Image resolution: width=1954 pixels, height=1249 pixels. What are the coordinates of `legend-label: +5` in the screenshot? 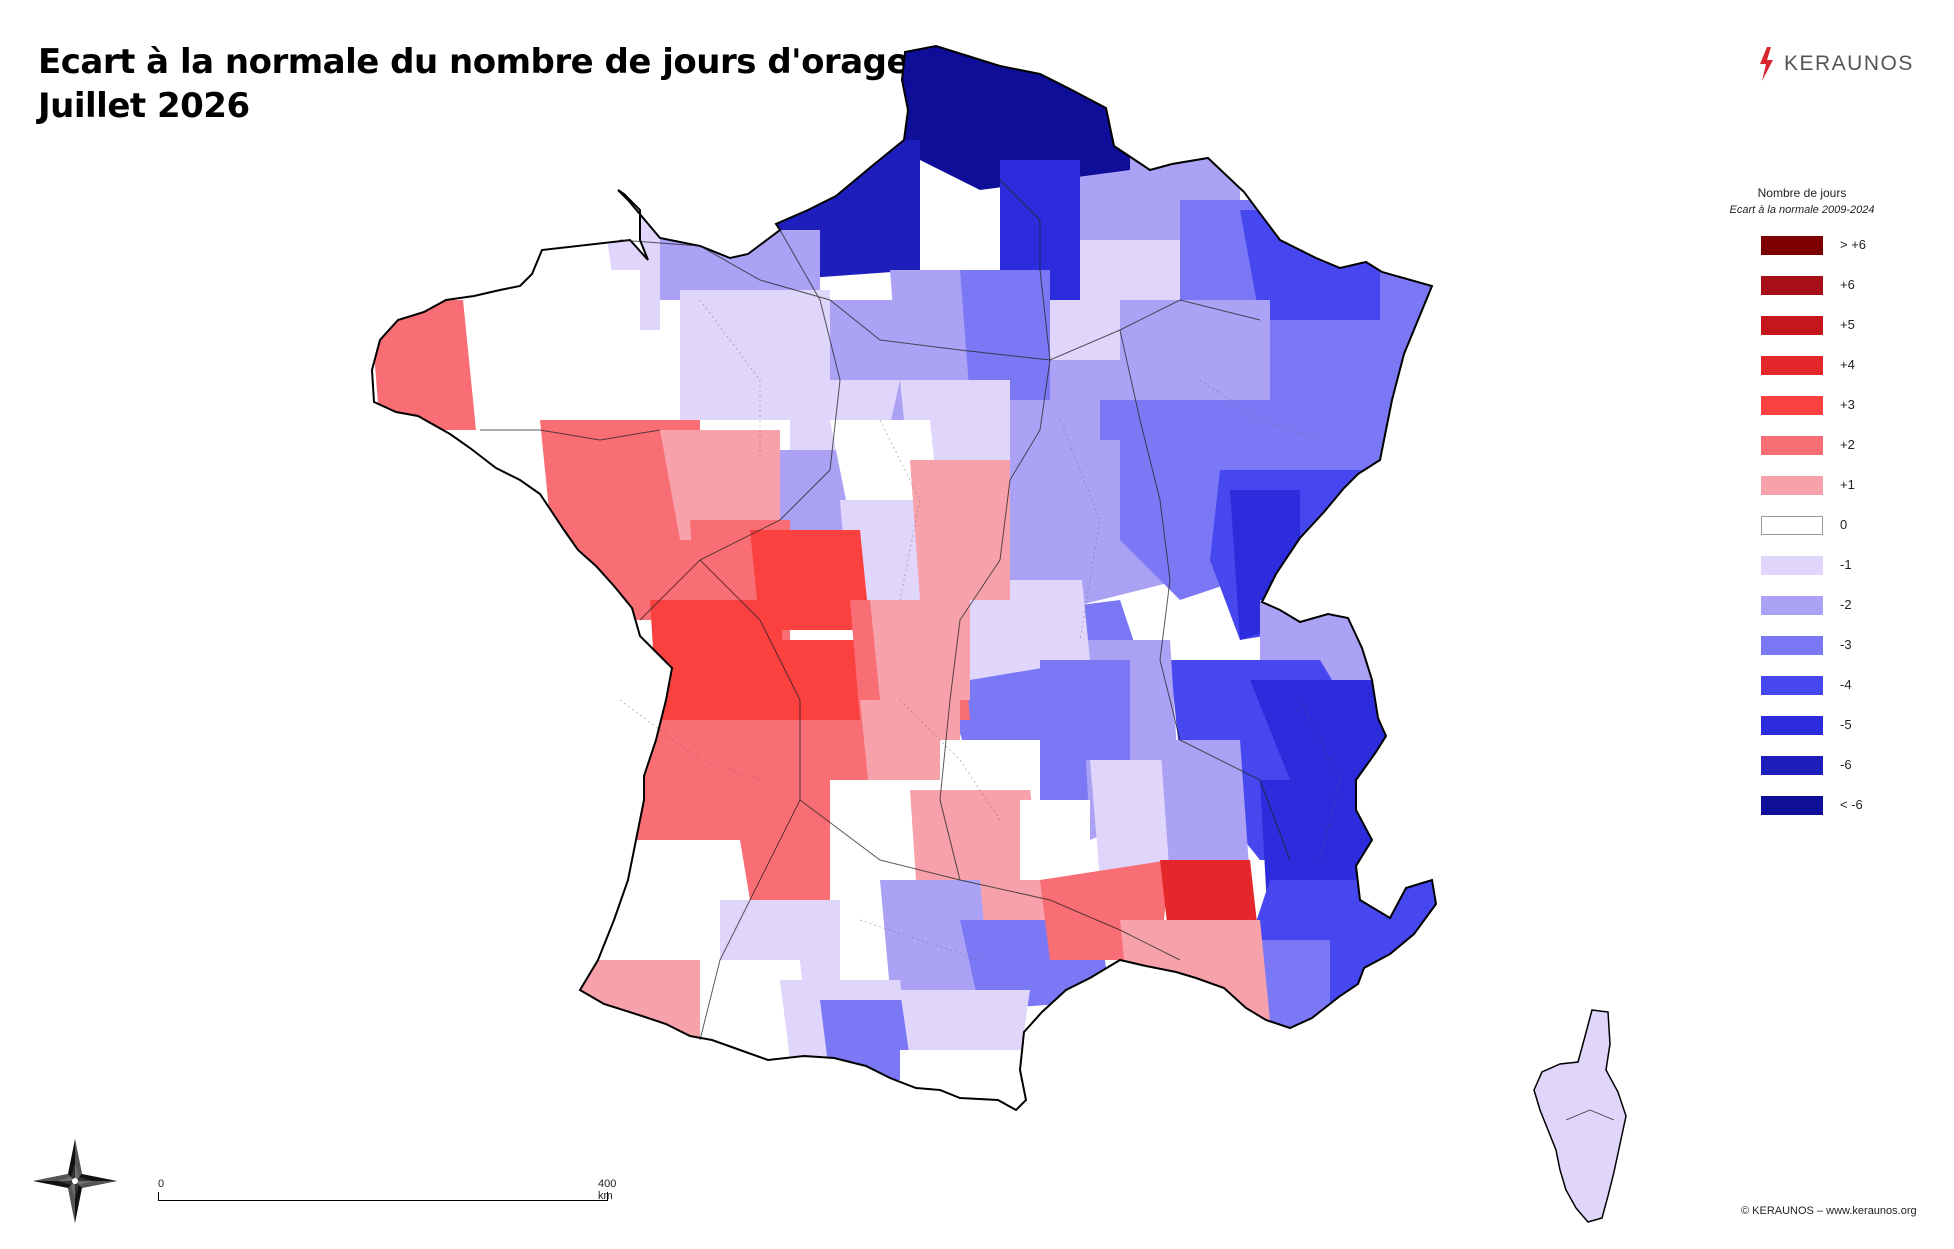 It's located at (1847, 324).